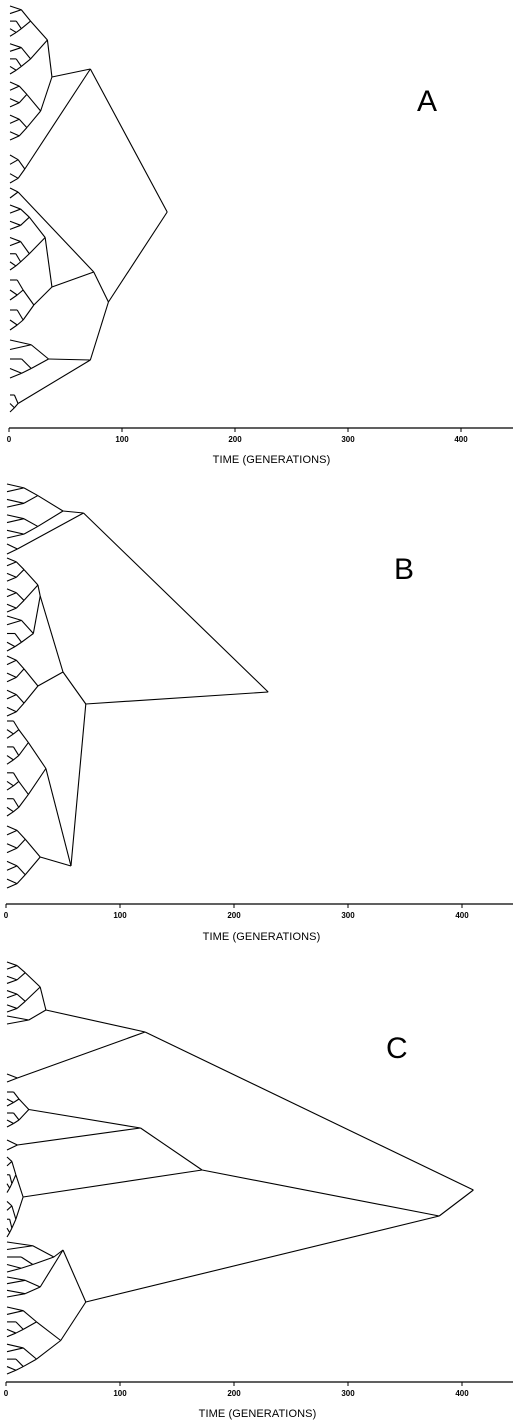 This screenshot has width=513, height=1424. Describe the element at coordinates (404, 569) in the screenshot. I see `panel-label-b: B` at that location.